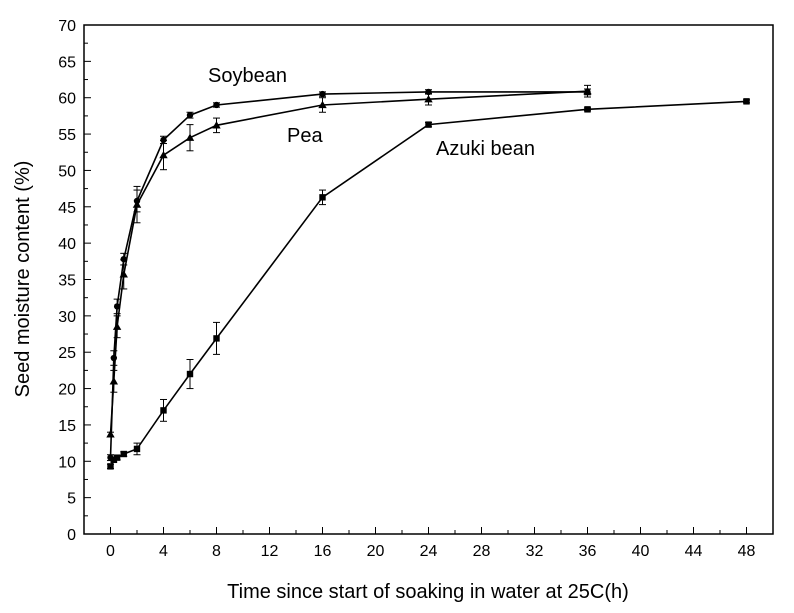 This screenshot has height=613, width=794. I want to click on x-tick-label: 12, so click(270, 551).